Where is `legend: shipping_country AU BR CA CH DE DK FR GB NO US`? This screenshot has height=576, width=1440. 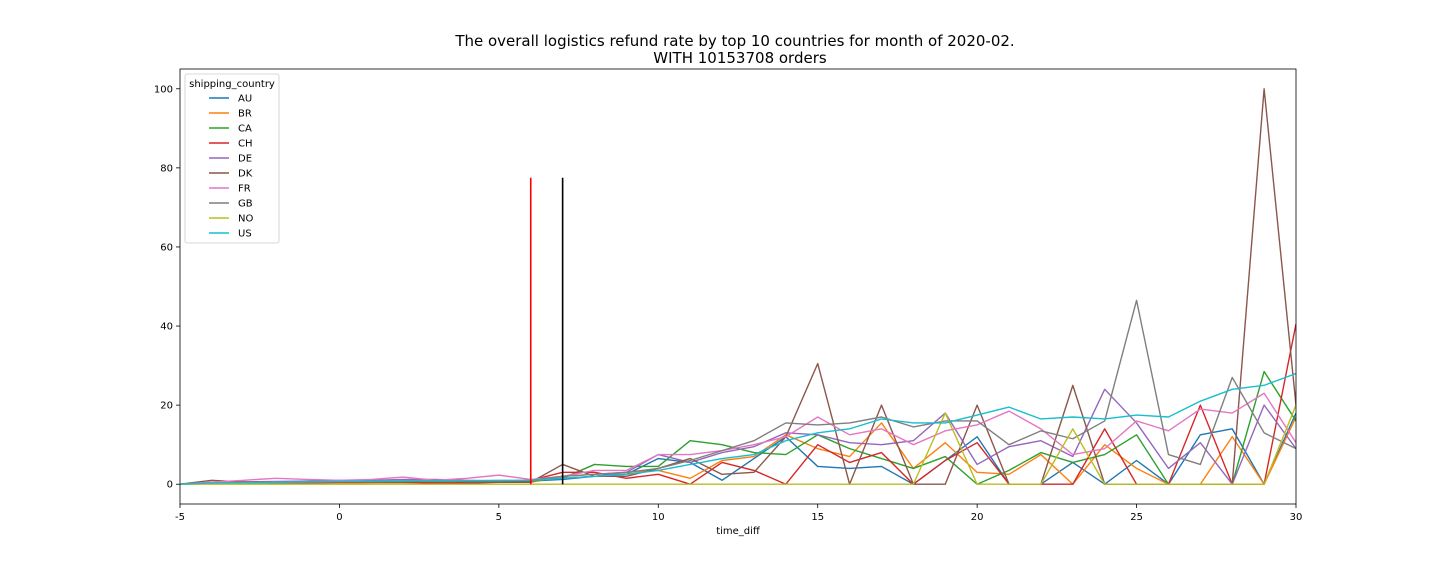
legend: shipping_country AU BR CA CH DE DK FR GB NO US is located at coordinates (232, 158).